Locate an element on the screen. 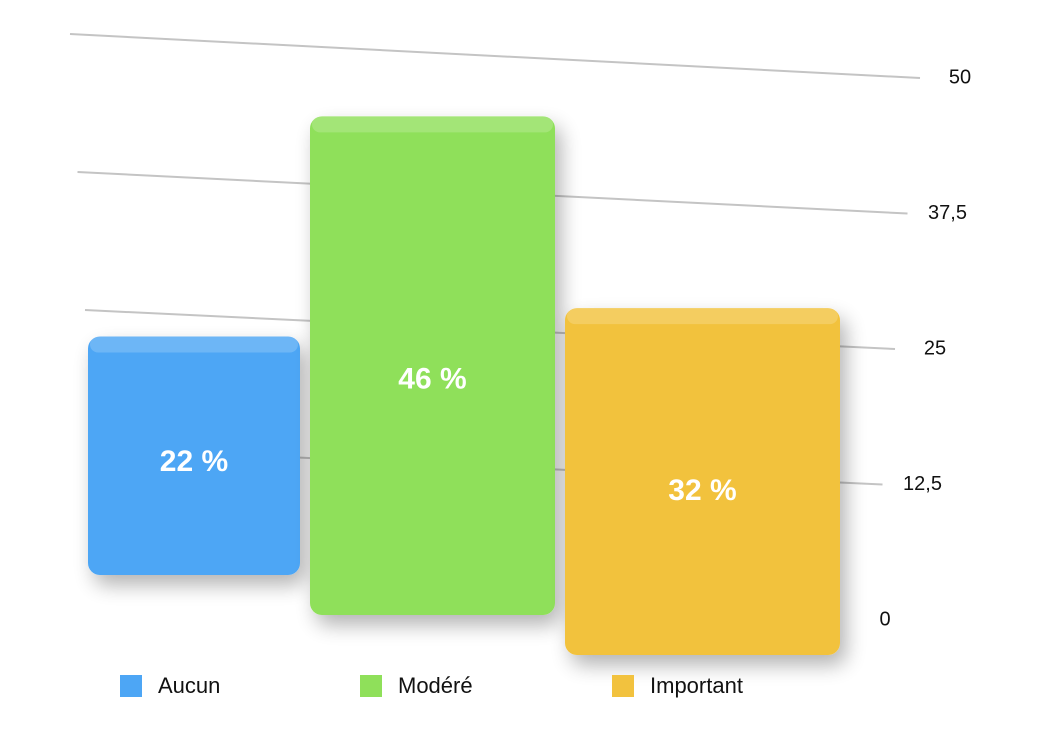  legend: Aucun Modéré Important is located at coordinates (431, 685).